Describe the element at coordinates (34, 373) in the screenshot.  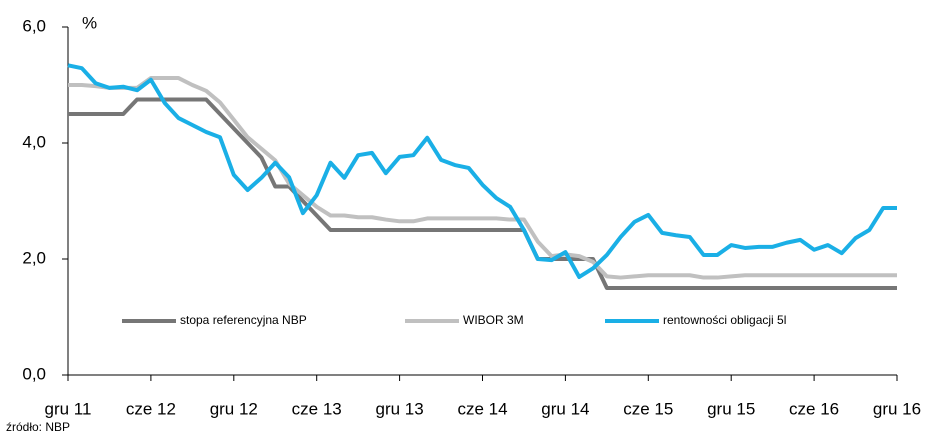
I see `y-tick-label: 0,0` at that location.